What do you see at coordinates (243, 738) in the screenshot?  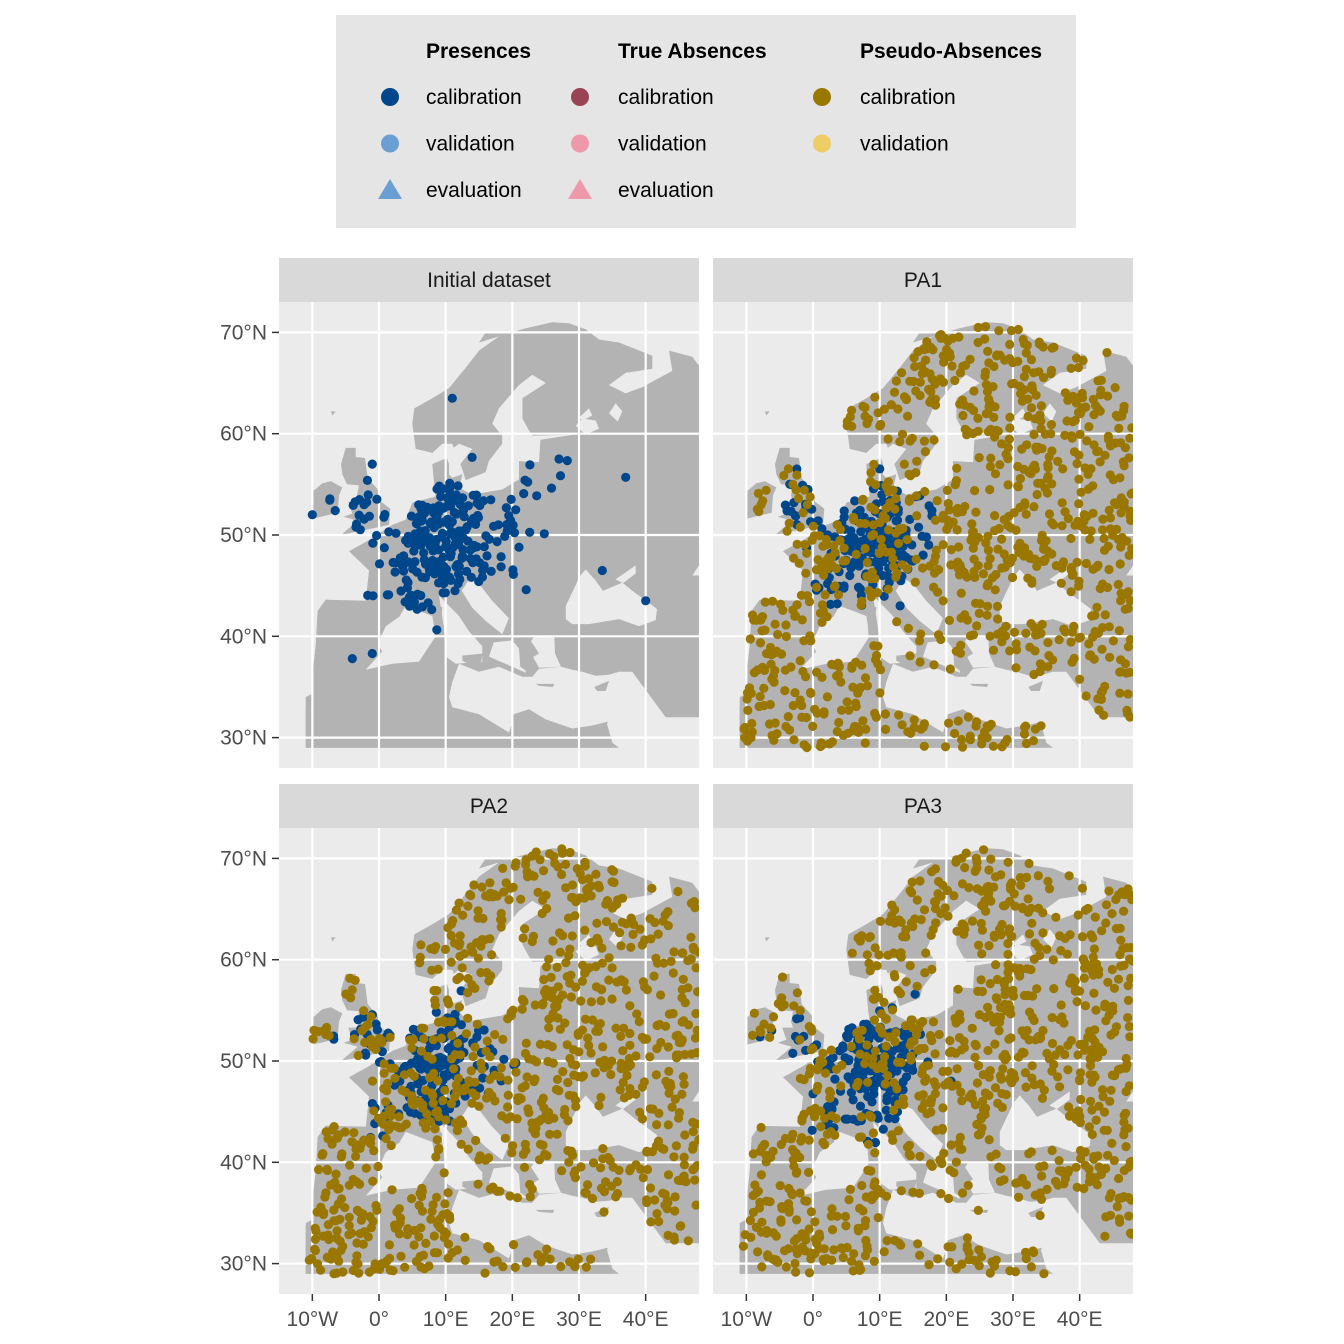 I see `y-tick-label: 30°N` at bounding box center [243, 738].